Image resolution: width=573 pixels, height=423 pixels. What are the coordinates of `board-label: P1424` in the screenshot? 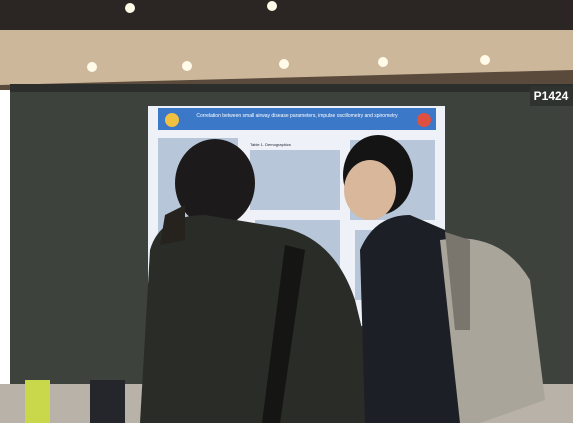 It's located at (551, 96).